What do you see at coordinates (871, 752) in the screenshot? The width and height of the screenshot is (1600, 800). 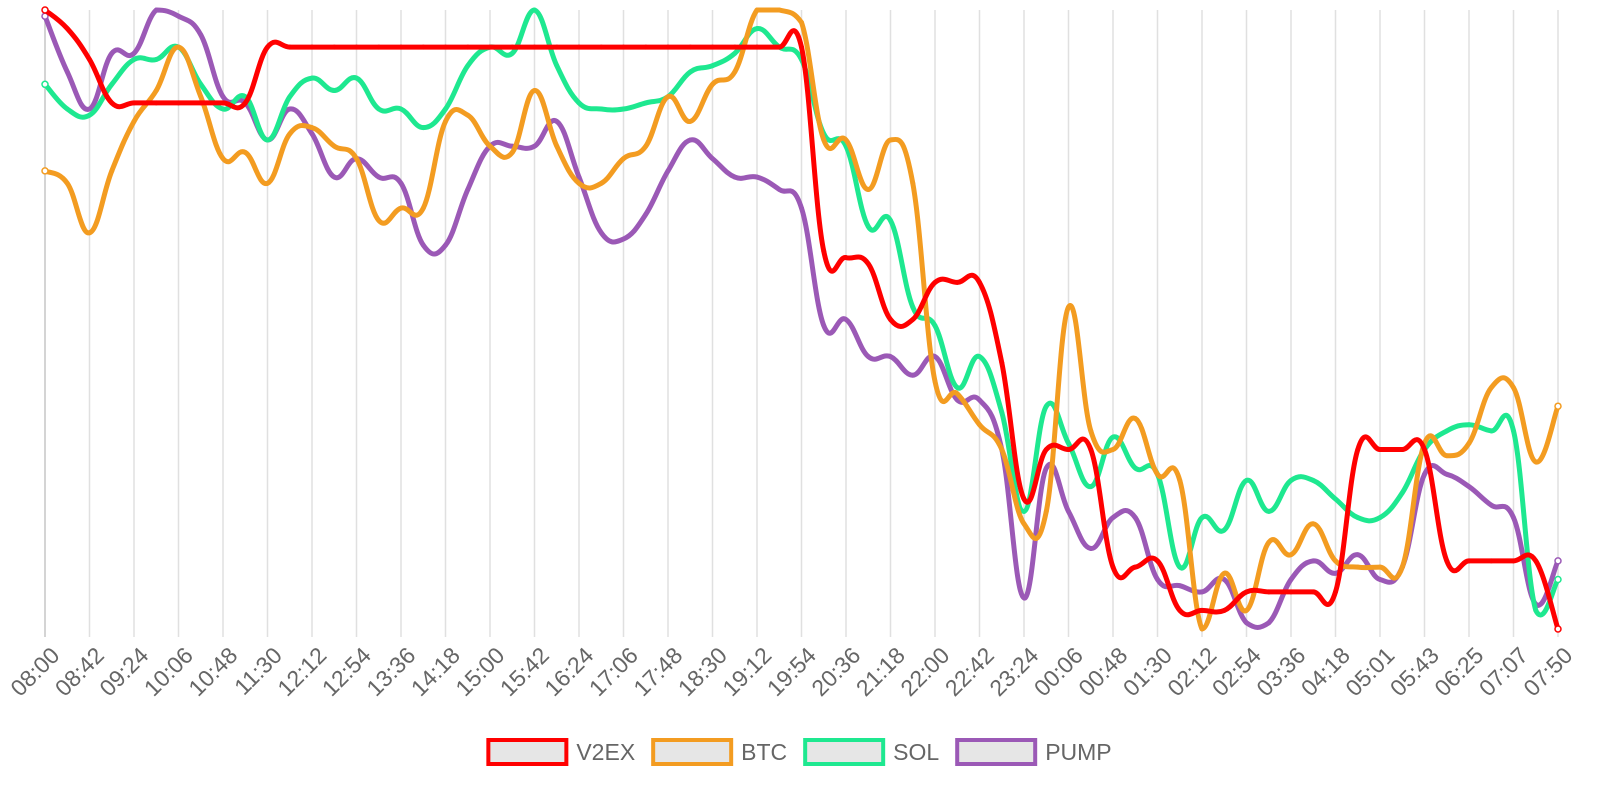 I see `legend-item-sol: SOL` at bounding box center [871, 752].